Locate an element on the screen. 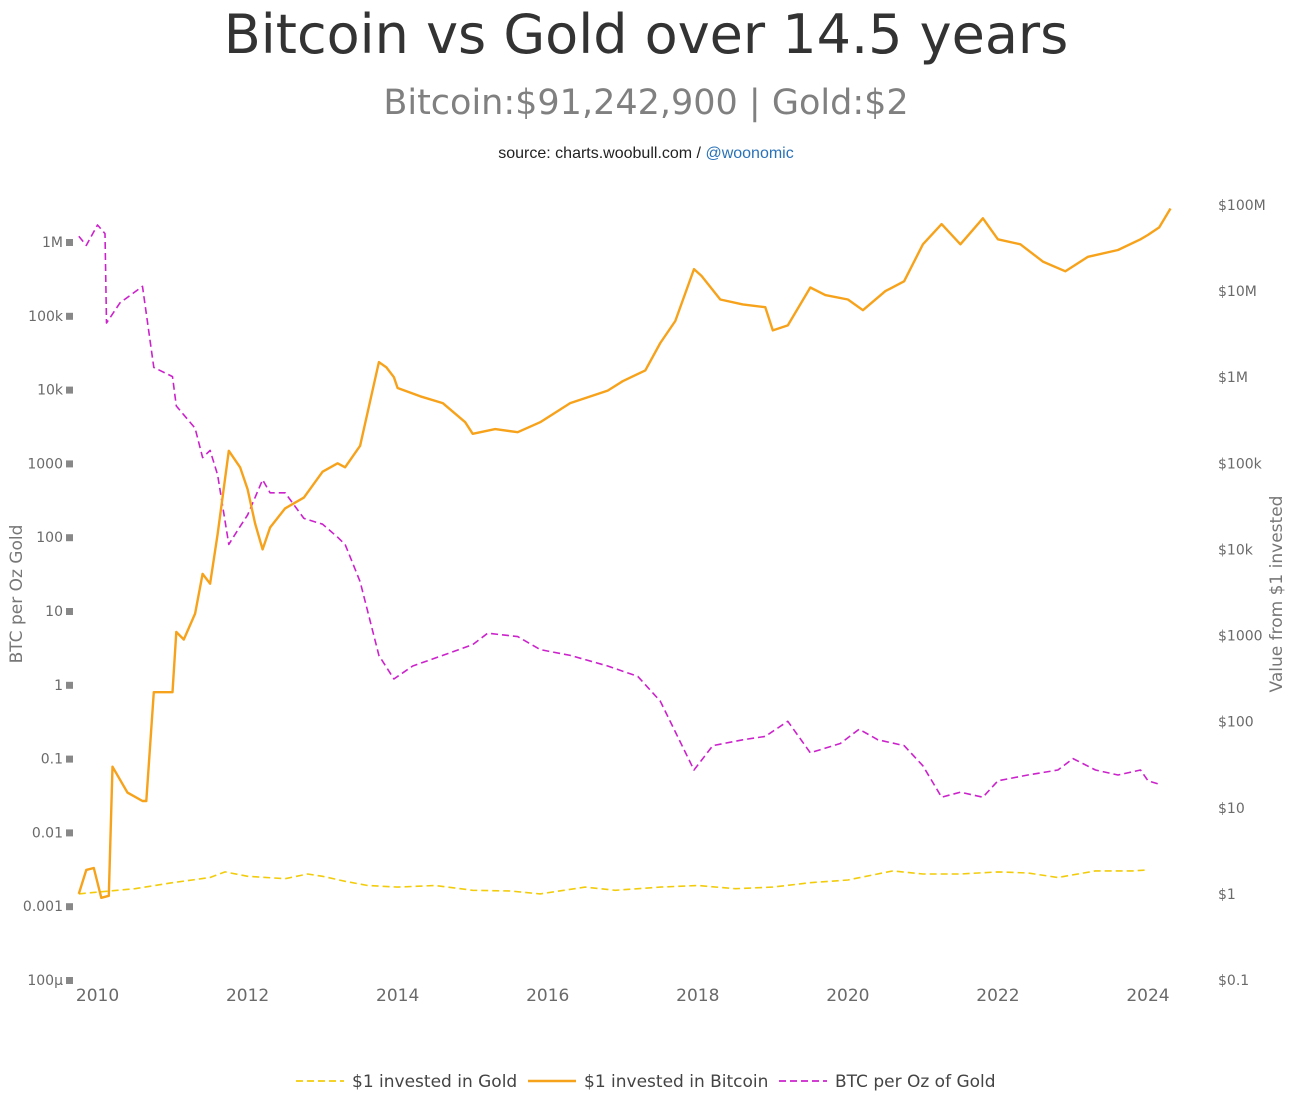  left-tick-label: 10 is located at coordinates (54, 612).